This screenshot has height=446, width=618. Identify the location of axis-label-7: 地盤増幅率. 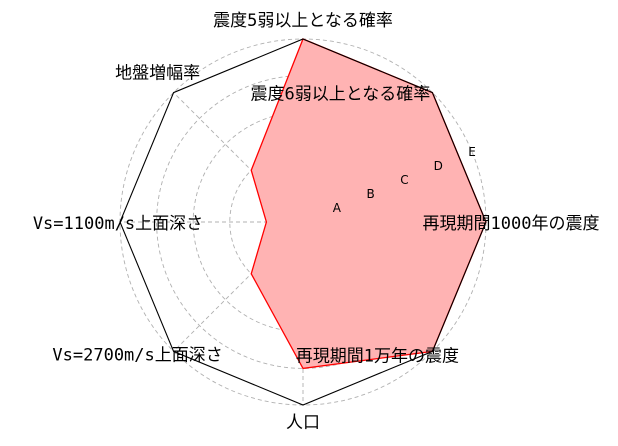
(157, 74).